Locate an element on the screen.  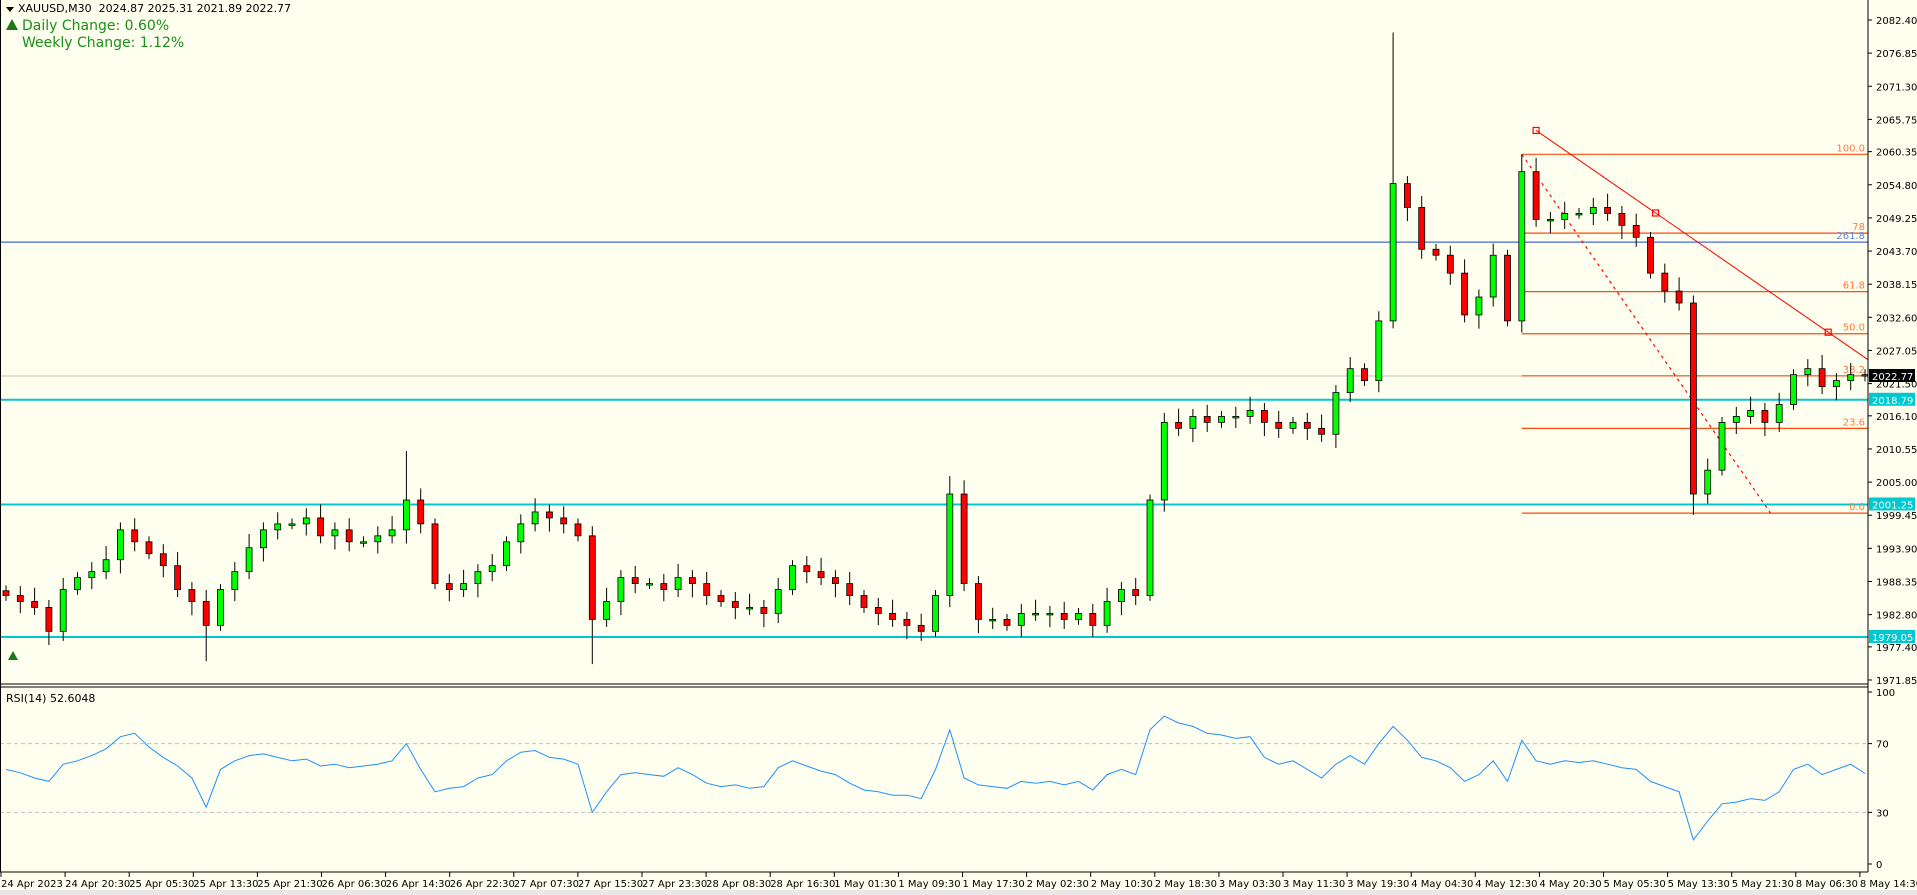
ohlc-values: 2024.87 2025.31 2021.89 2022.77 is located at coordinates (195, 8).